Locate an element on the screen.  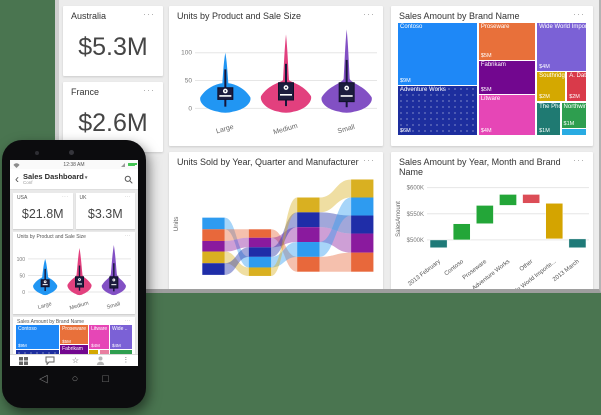
kpi-value-australia: $5.3M is located at coordinates (113, 47).